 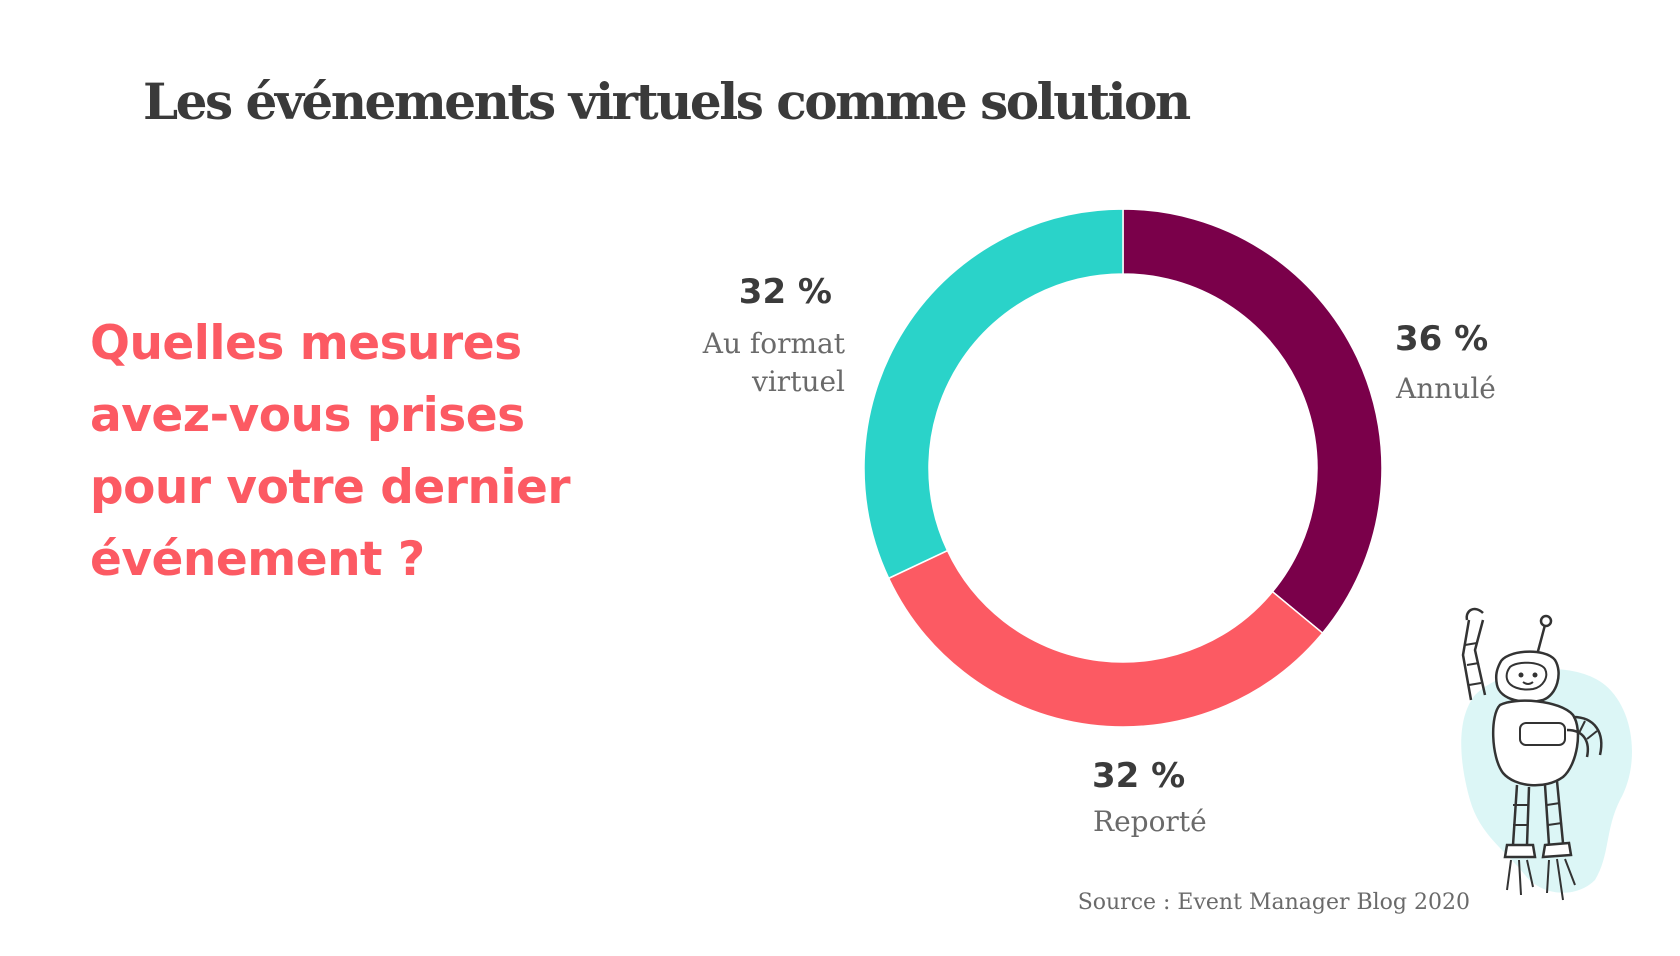 I want to click on slice-value-reporte: 32 %, so click(x=1138, y=776).